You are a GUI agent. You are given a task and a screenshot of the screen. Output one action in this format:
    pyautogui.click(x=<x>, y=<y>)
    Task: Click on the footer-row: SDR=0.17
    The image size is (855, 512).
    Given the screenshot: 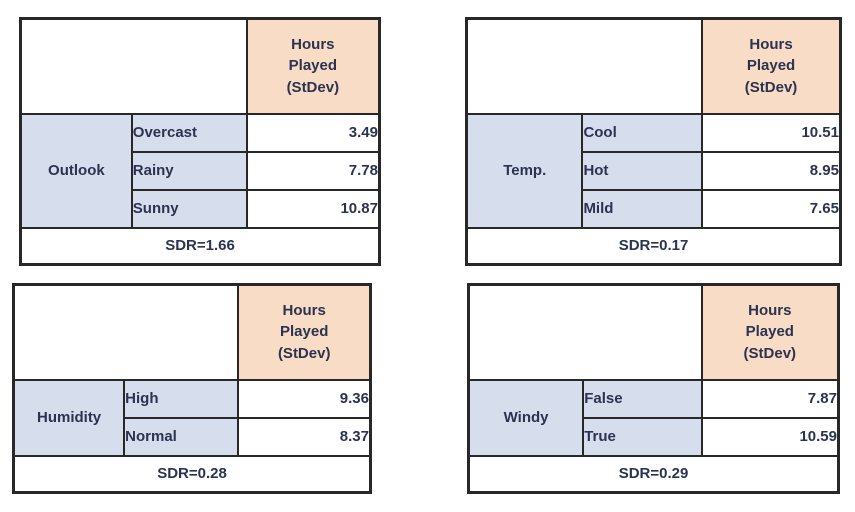 What is the action you would take?
    pyautogui.click(x=653, y=246)
    